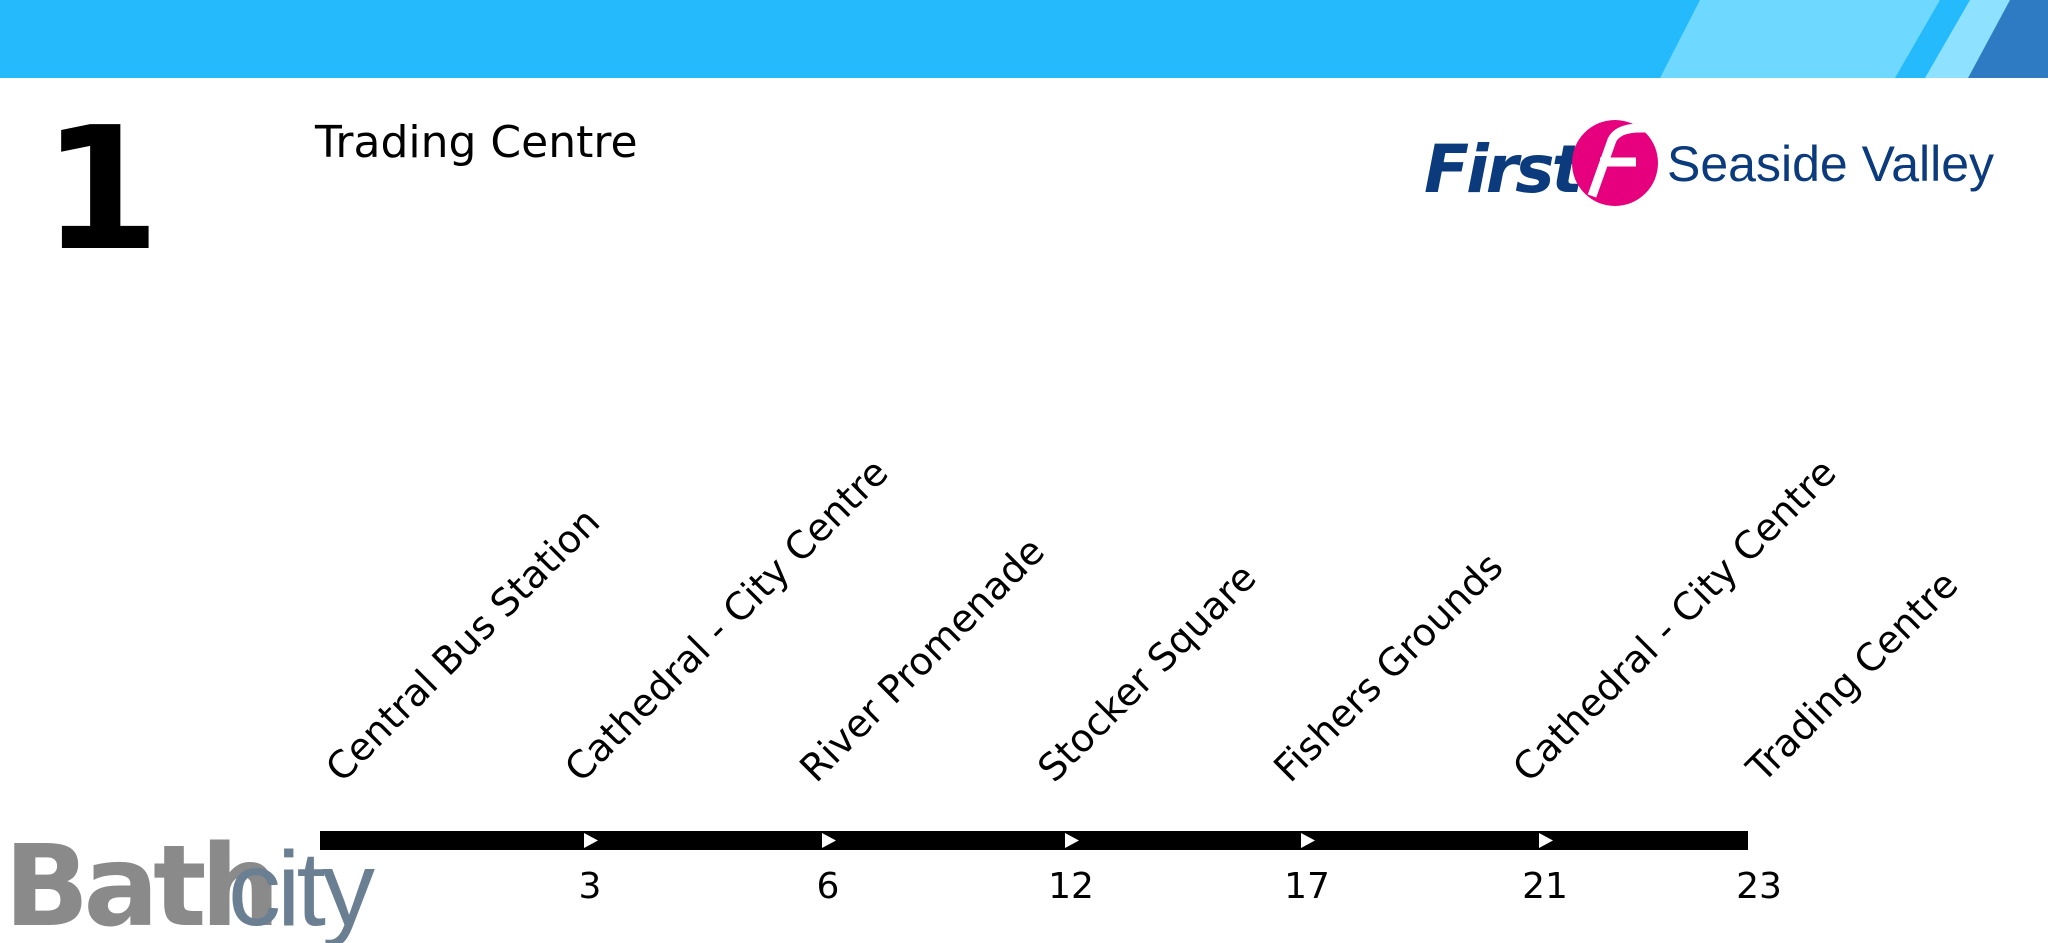 This screenshot has height=943, width=2048. I want to click on stop-time: 3, so click(590, 886).